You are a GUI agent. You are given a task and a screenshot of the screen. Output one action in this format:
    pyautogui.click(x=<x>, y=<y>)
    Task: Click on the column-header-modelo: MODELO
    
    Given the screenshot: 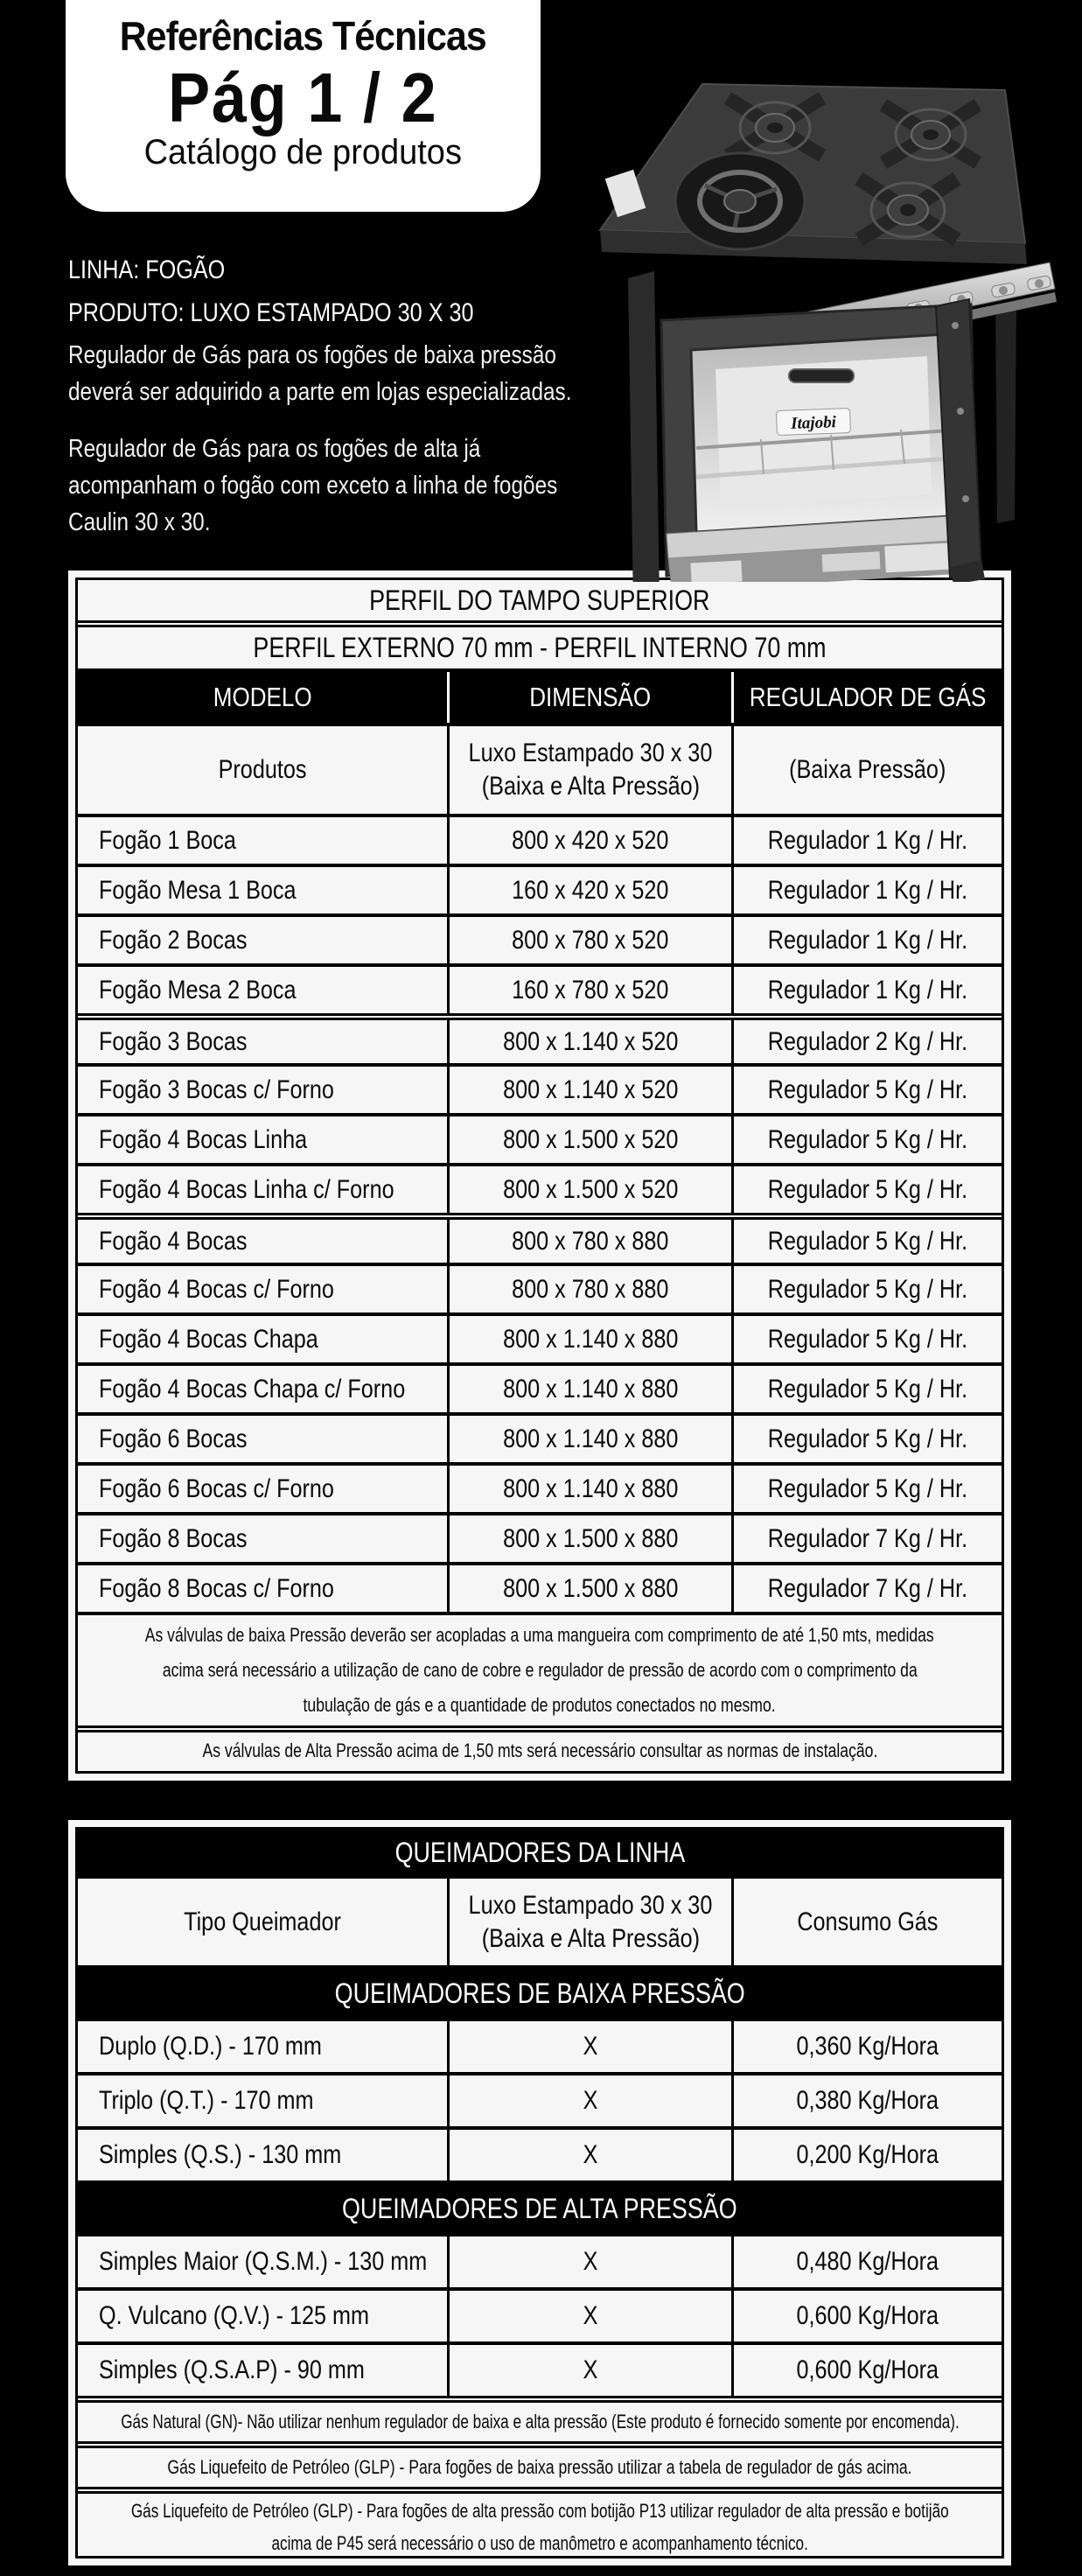 What is the action you would take?
    pyautogui.click(x=262, y=697)
    